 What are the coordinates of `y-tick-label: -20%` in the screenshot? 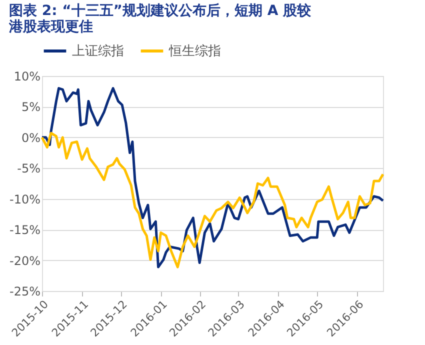 It's located at (24, 261).